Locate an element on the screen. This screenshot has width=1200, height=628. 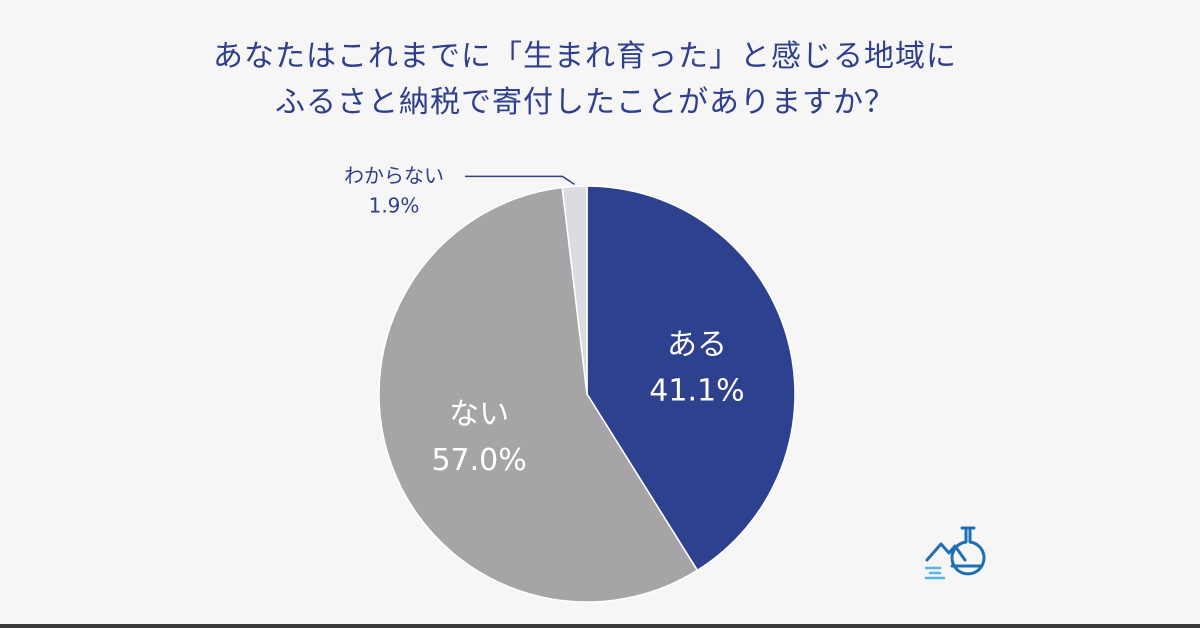
leader-line is located at coordinates (520, 180).